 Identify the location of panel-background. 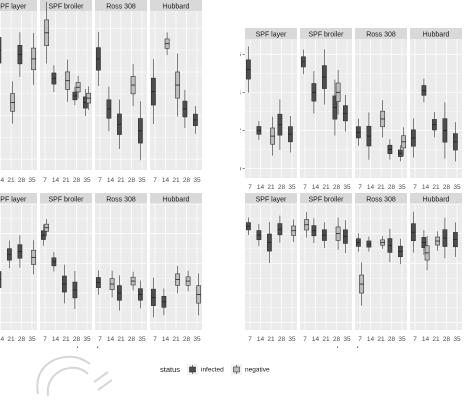
(18, 90).